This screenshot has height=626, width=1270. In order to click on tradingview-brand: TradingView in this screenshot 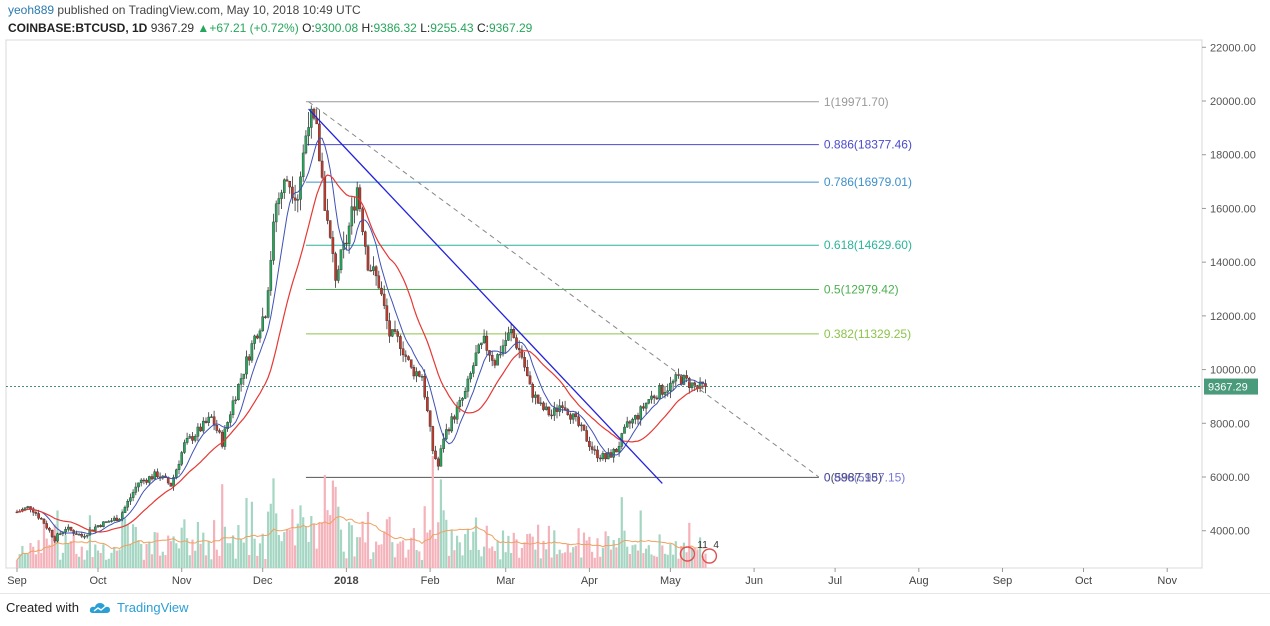, I will do `click(137, 607)`.